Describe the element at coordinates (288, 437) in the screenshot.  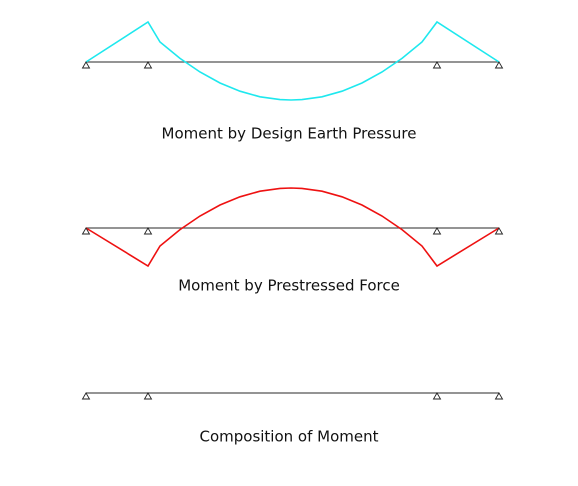
I see `caption: Composition of Moment` at that location.